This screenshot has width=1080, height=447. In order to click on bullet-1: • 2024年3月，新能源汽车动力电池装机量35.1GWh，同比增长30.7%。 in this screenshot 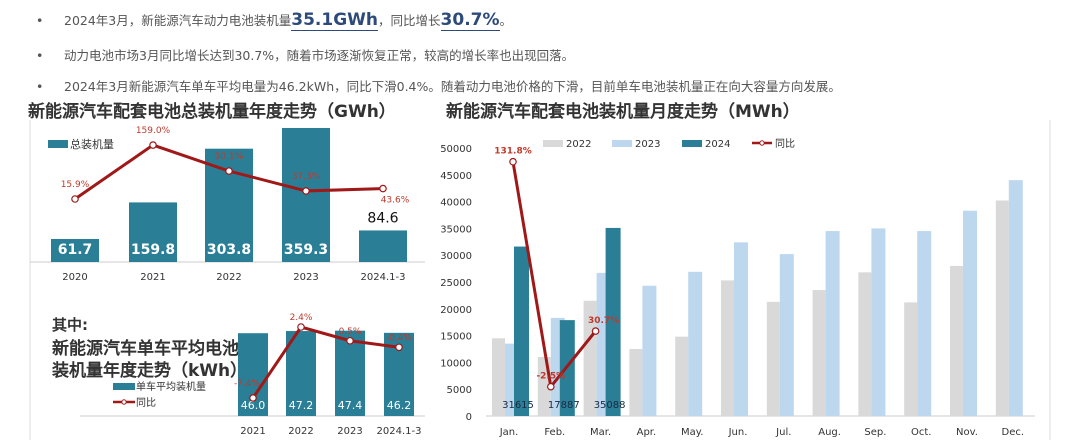, I will do `click(274, 20)`.